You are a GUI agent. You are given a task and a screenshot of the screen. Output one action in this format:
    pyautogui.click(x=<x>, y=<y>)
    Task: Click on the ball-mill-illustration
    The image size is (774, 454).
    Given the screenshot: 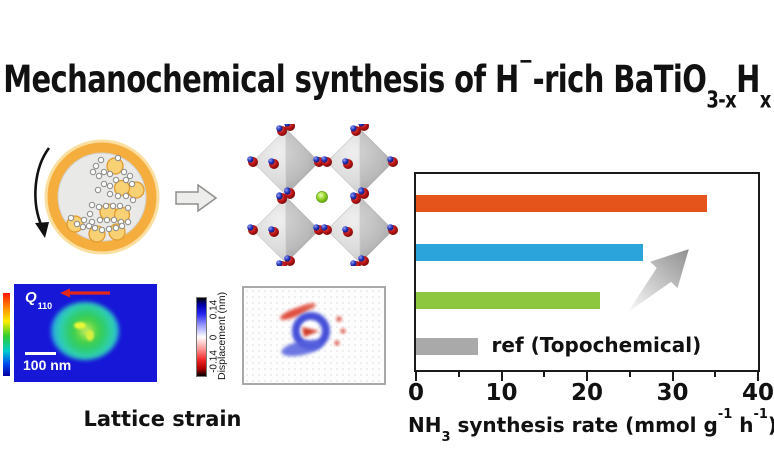 What is the action you would take?
    pyautogui.click(x=97, y=197)
    